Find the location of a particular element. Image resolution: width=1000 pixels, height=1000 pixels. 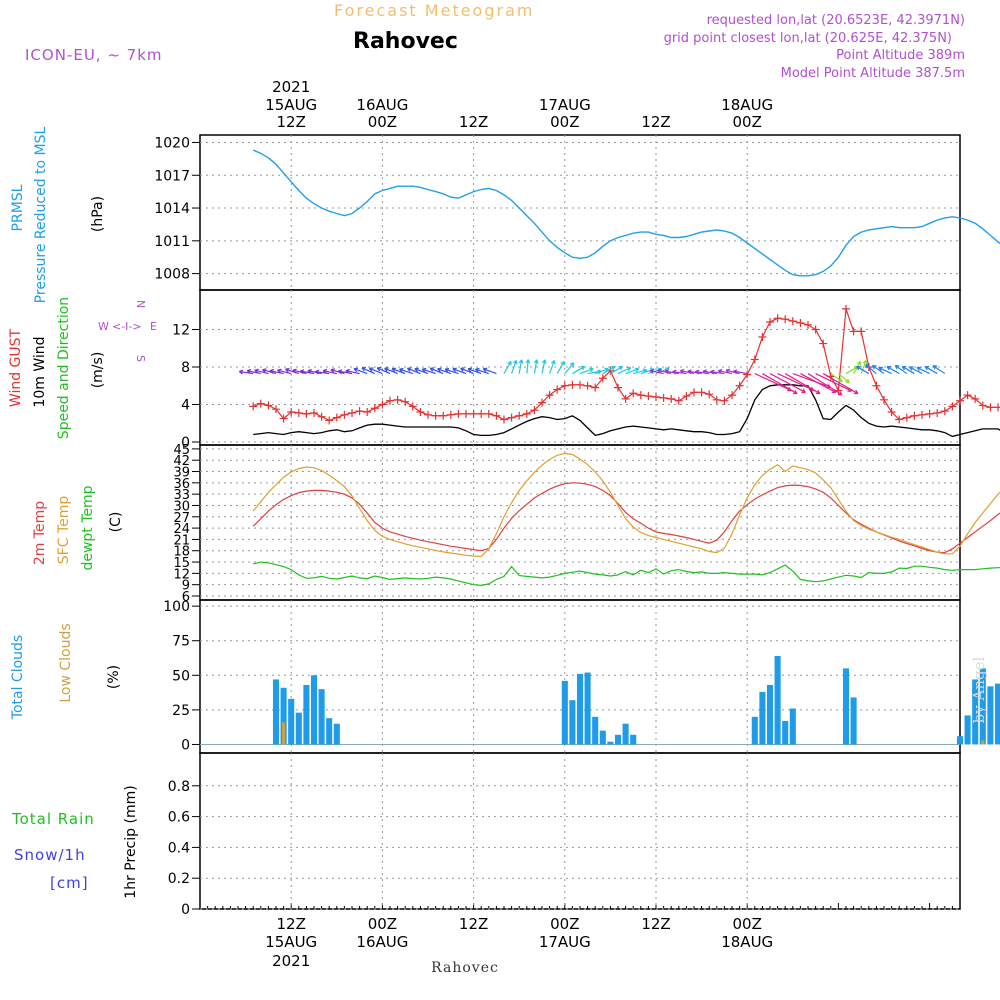

temp-ytick-label: 39 is located at coordinates (181, 473).